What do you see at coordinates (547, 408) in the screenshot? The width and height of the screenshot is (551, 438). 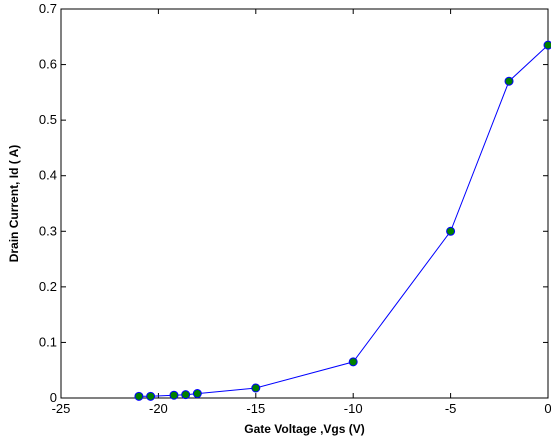 I see `x-tick-label: 0` at bounding box center [547, 408].